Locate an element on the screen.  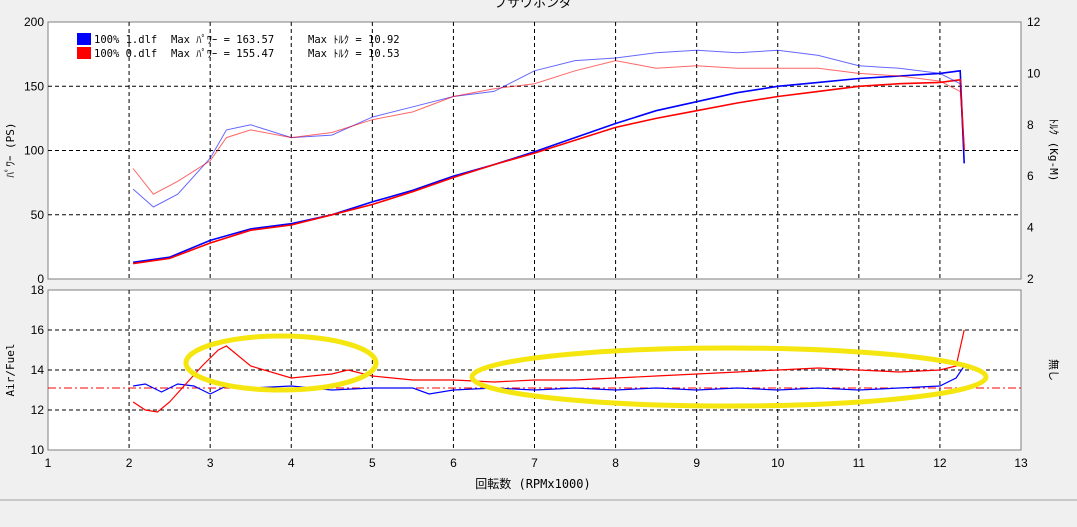
power-tick-label: 100 is located at coordinates (34, 151).